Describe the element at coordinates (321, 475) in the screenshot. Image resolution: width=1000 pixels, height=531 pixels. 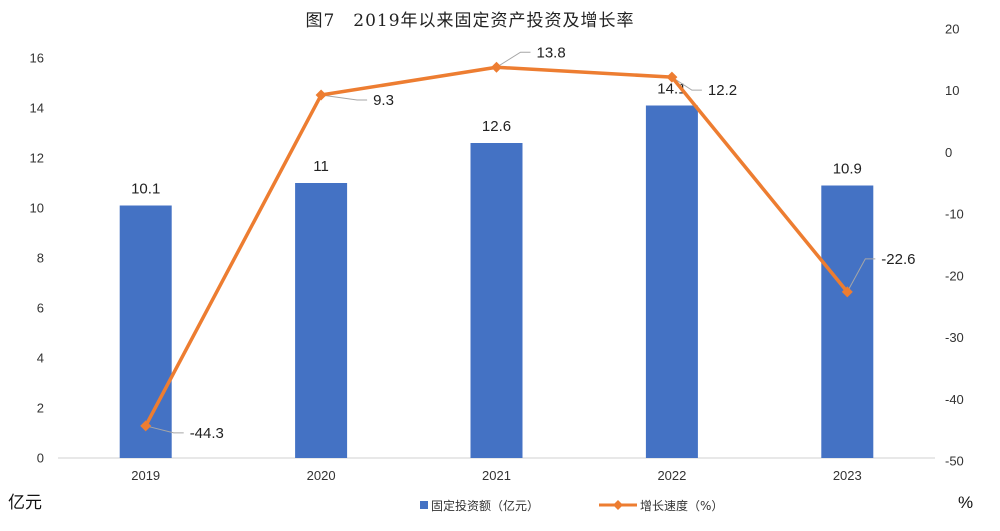
I see `x-tick-label: 2020` at that location.